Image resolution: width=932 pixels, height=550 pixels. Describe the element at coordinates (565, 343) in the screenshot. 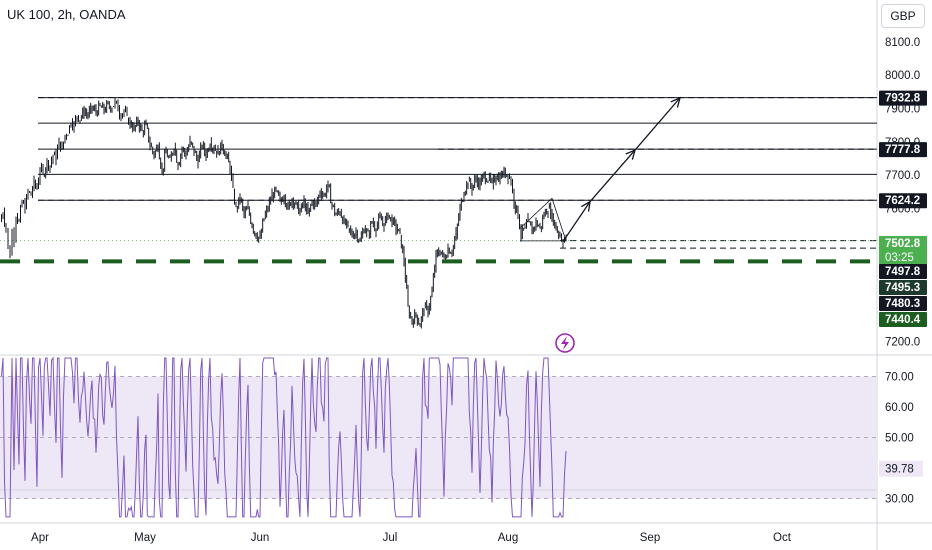

I see `lightning-bolt-icon` at that location.